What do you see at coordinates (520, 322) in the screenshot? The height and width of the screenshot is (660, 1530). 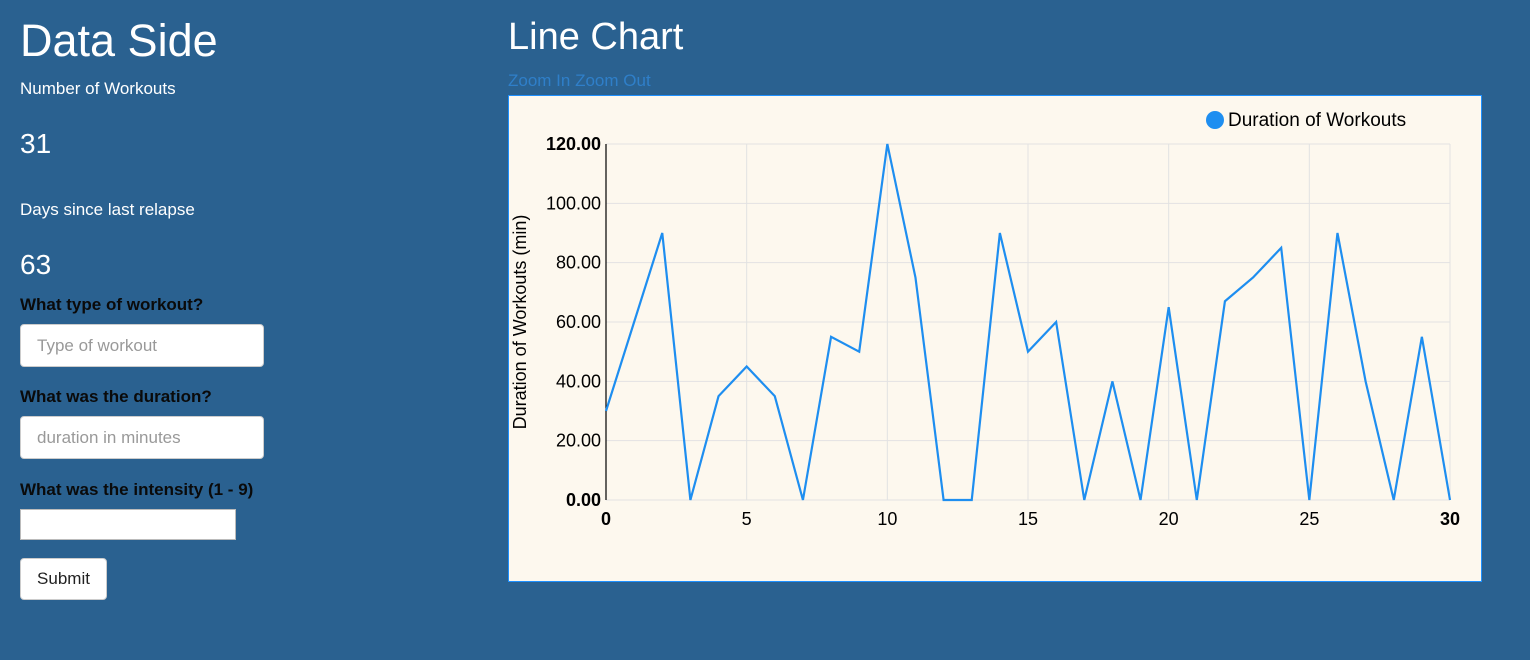 I see `y-axis-label: Duration of Workouts (min)` at bounding box center [520, 322].